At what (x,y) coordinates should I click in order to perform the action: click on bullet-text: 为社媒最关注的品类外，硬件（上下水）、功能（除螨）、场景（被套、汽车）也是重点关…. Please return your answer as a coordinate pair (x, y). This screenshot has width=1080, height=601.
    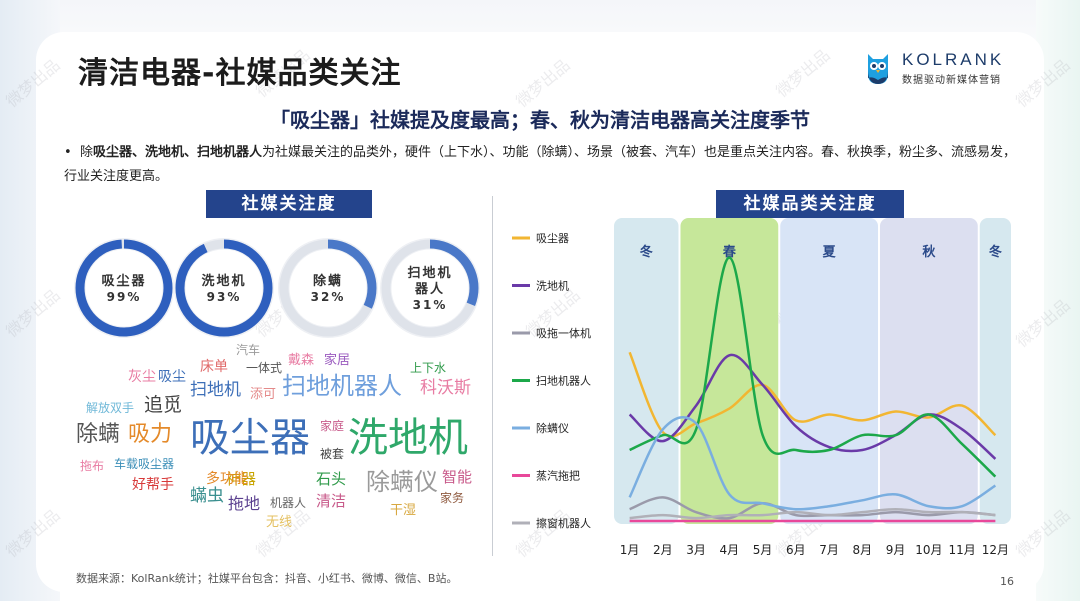
    Looking at the image, I should click on (540, 164).